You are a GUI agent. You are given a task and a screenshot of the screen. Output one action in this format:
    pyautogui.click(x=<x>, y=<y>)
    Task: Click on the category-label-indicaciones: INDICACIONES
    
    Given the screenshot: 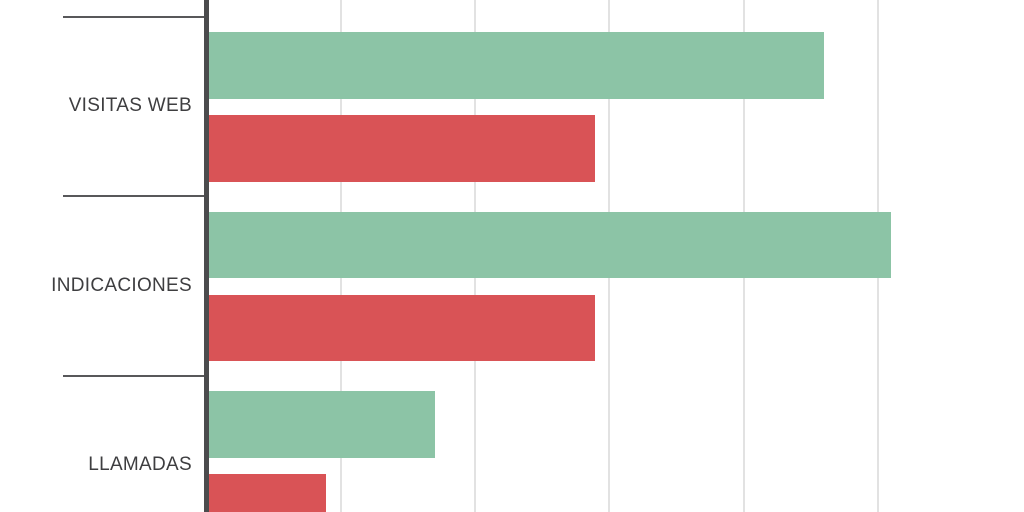 What is the action you would take?
    pyautogui.click(x=121, y=285)
    